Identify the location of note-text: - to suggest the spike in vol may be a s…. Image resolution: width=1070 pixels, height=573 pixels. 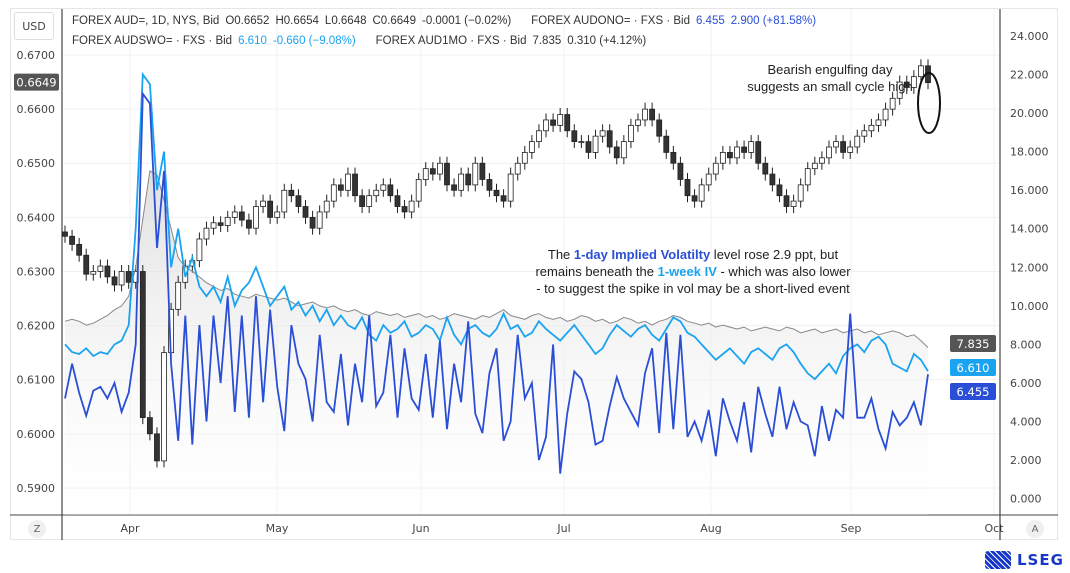
(693, 288).